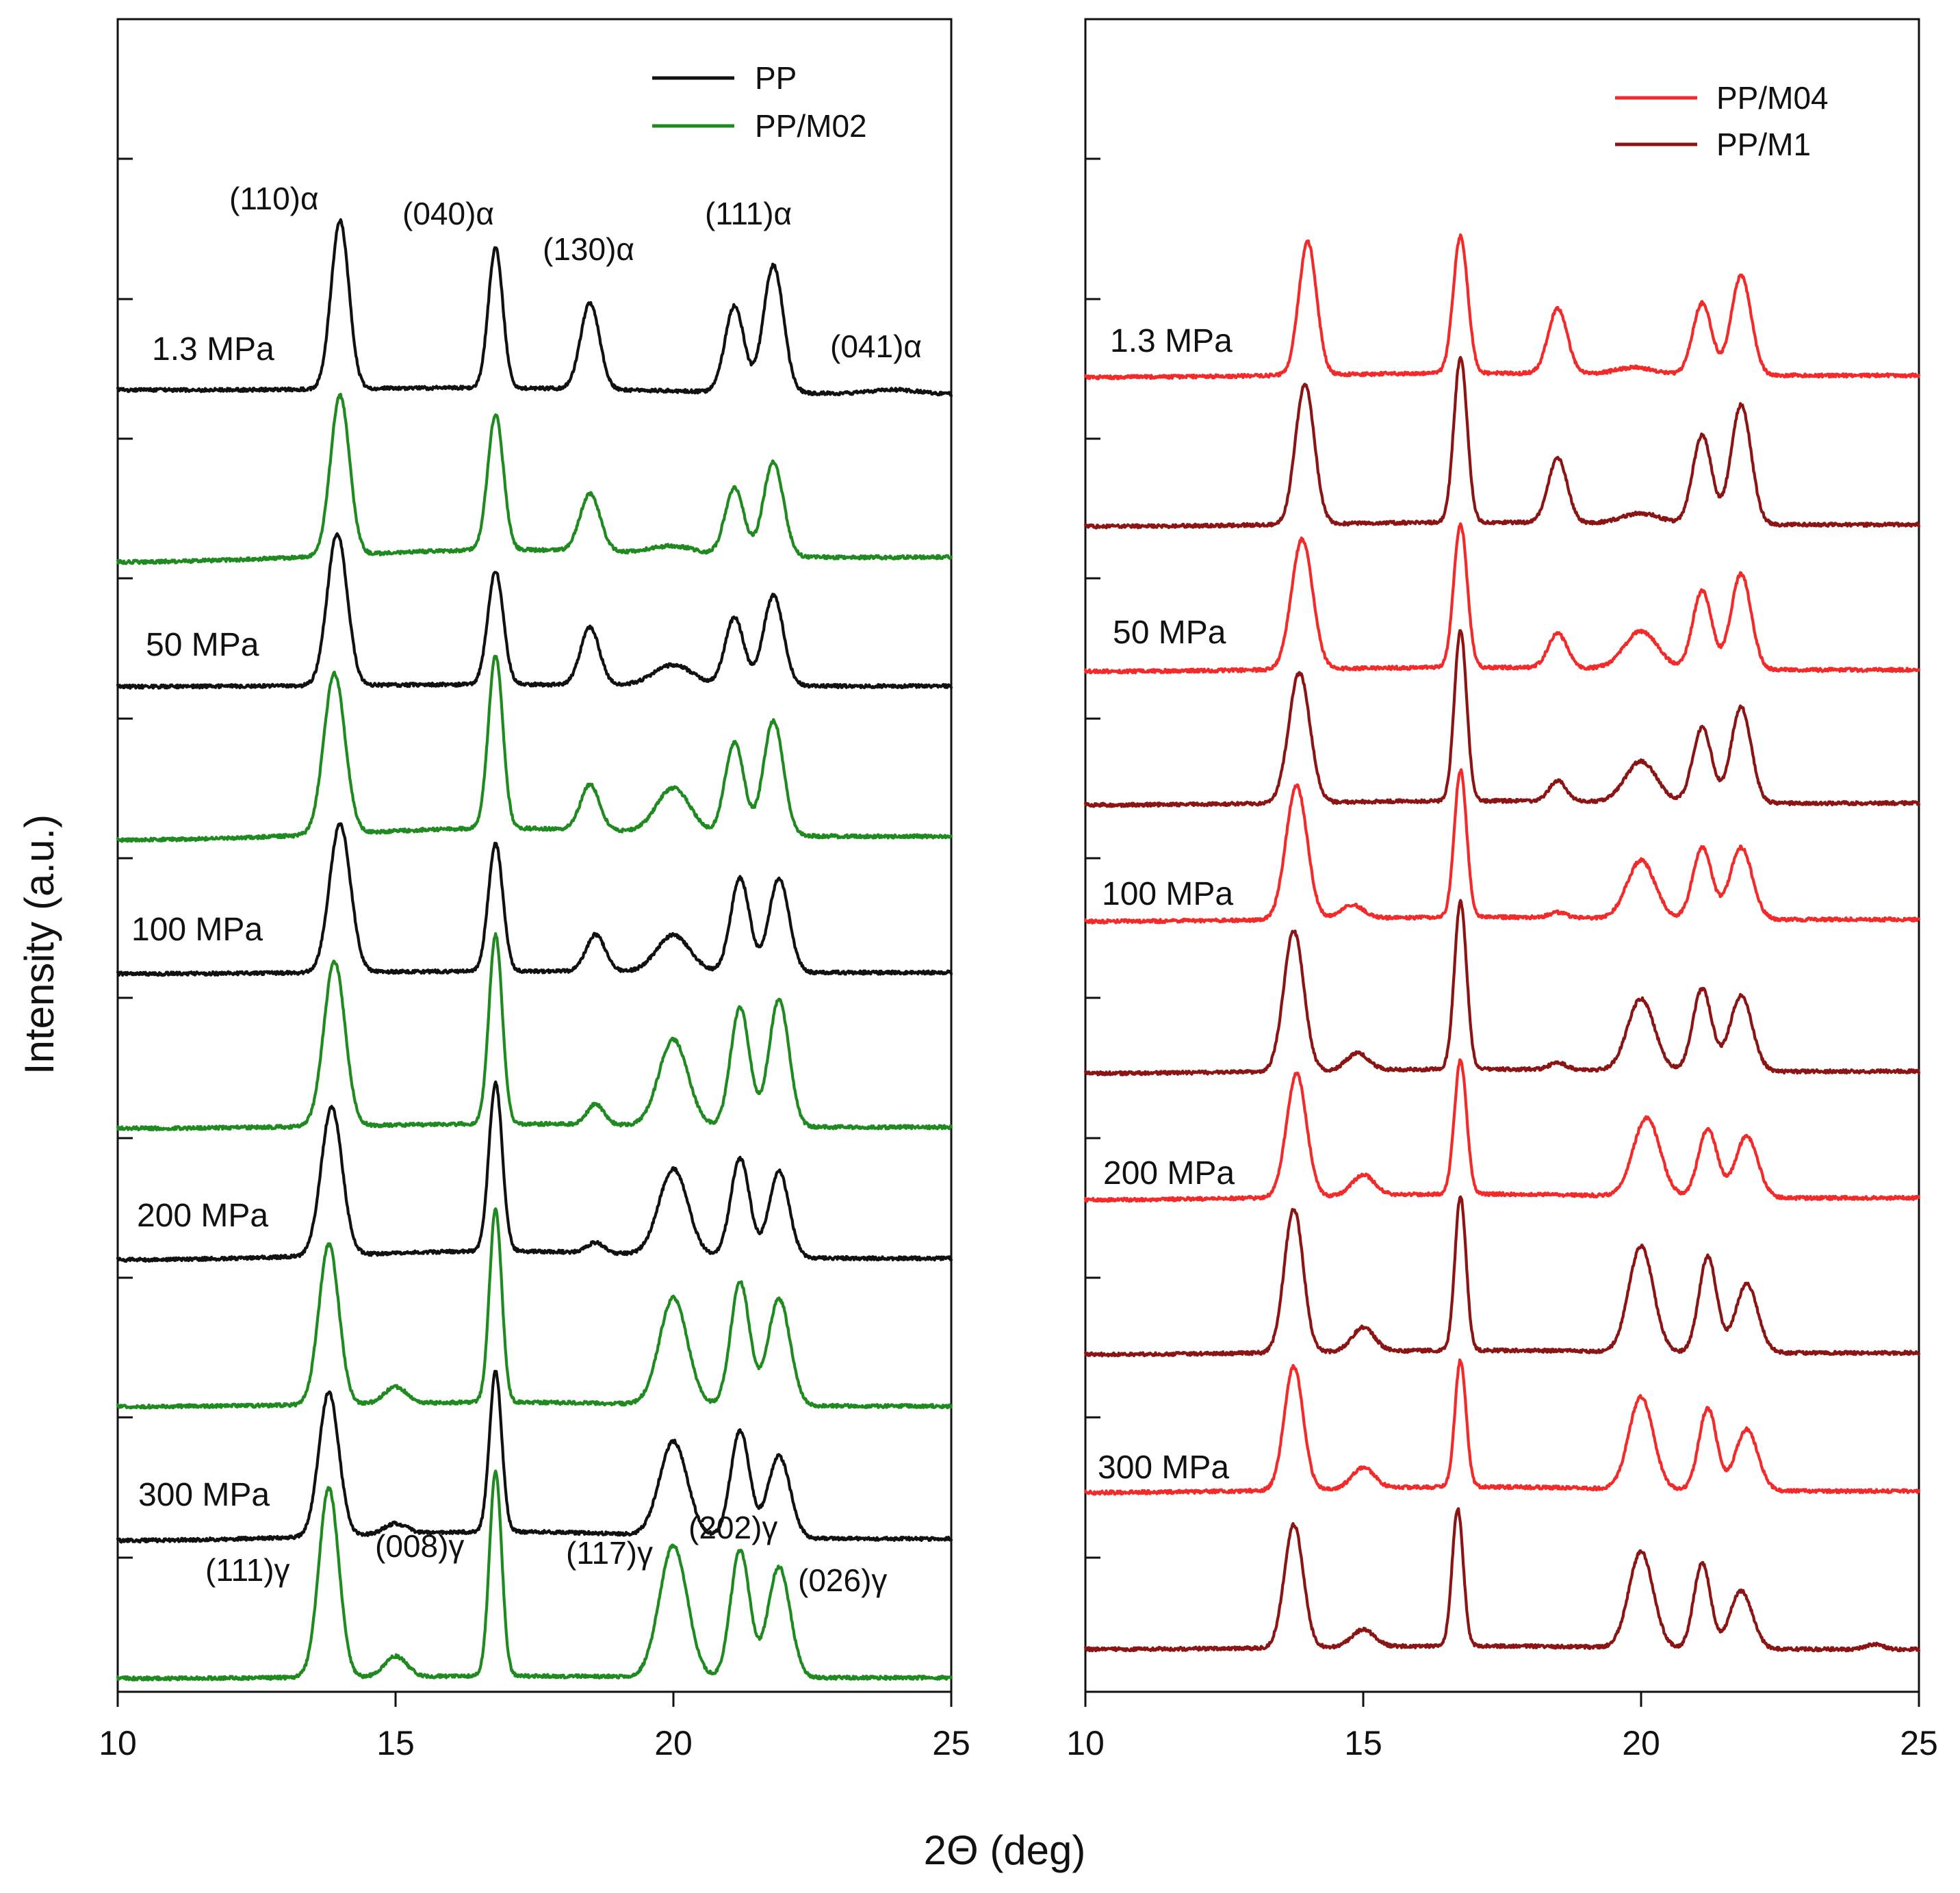 This screenshot has width=1960, height=1893. I want to click on reflection-041-alpha: (041)α, so click(876, 347).